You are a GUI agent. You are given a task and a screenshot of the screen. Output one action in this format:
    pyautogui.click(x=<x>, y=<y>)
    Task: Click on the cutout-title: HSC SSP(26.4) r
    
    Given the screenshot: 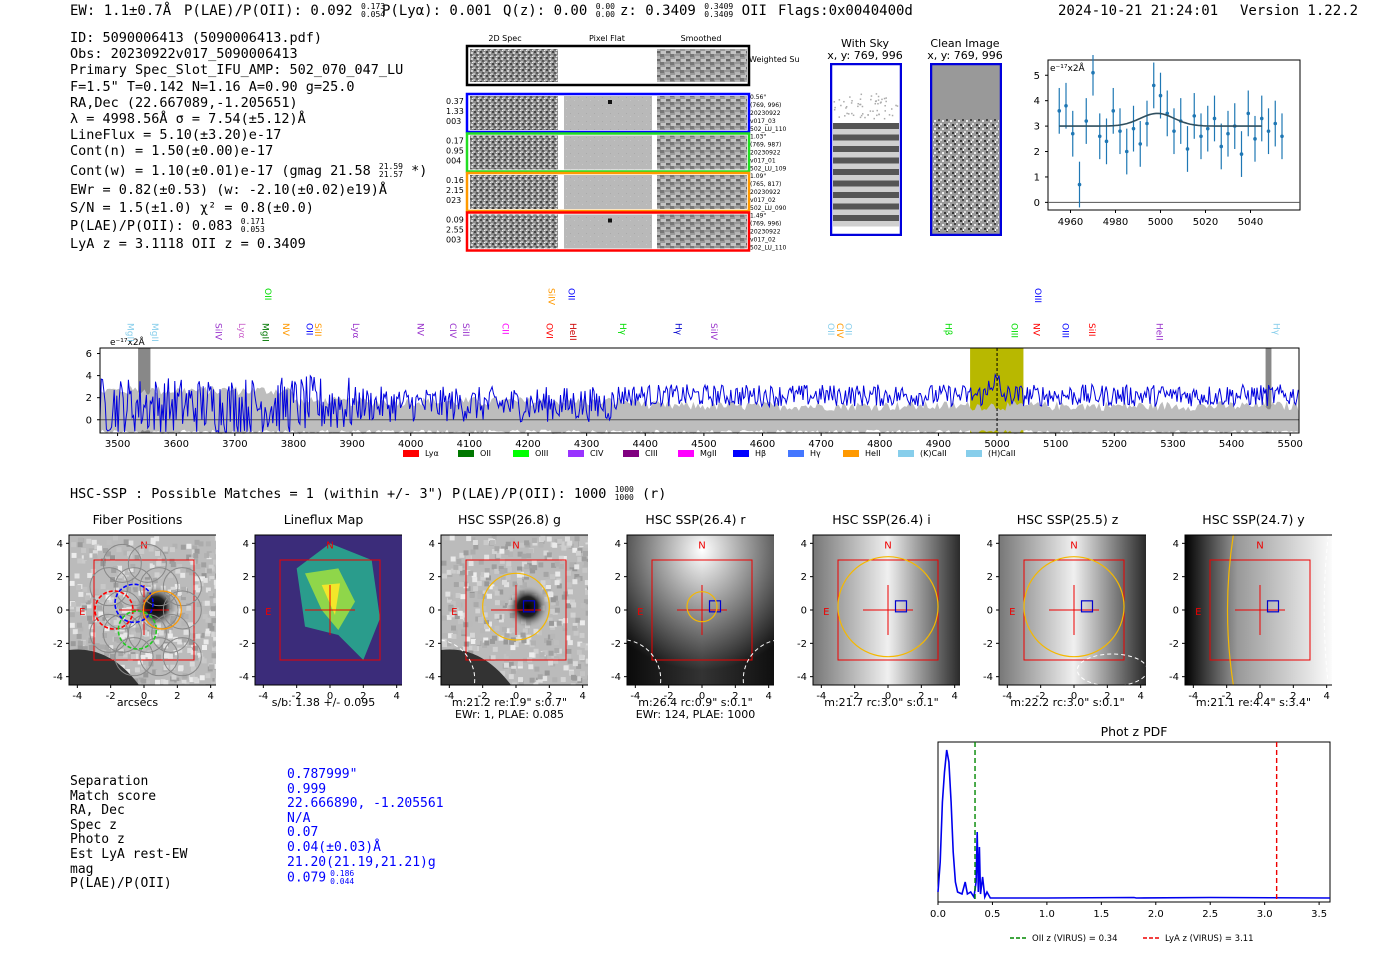 What is the action you would take?
    pyautogui.click(x=695, y=519)
    